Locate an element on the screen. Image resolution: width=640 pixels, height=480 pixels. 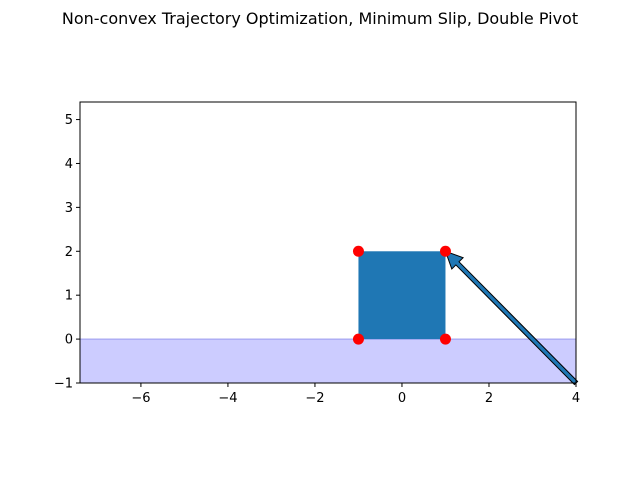
x-tick-label: 2 is located at coordinates (489, 398).